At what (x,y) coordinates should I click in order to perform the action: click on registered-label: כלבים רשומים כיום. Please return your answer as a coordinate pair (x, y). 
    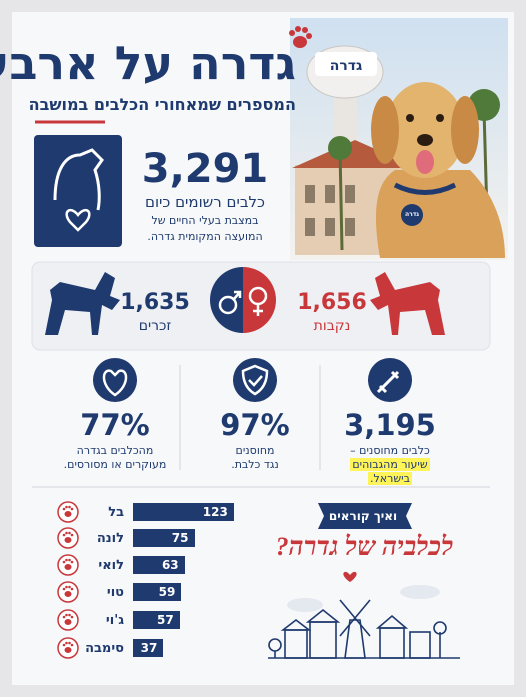
    Looking at the image, I should click on (205, 202).